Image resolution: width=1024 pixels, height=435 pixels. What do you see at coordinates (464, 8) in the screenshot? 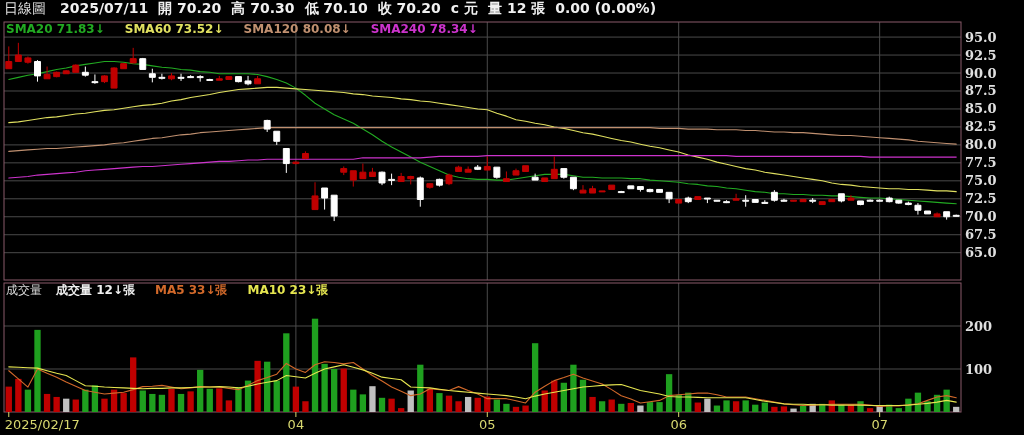
I see `text: c 元` at bounding box center [464, 8].